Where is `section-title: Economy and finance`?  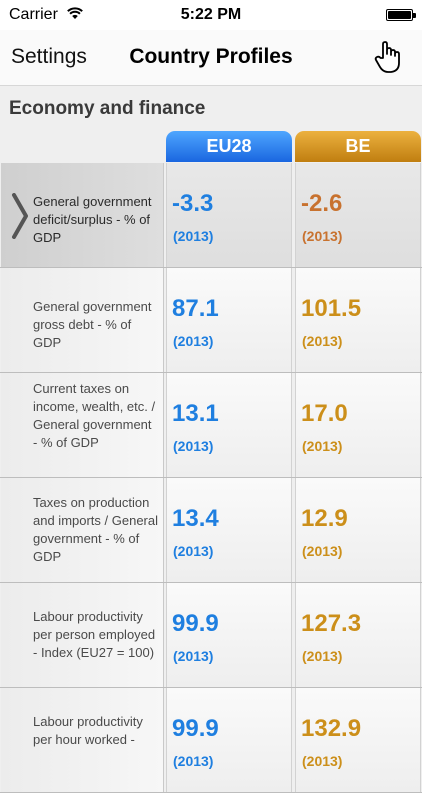
section-title: Economy and finance is located at coordinates (107, 108).